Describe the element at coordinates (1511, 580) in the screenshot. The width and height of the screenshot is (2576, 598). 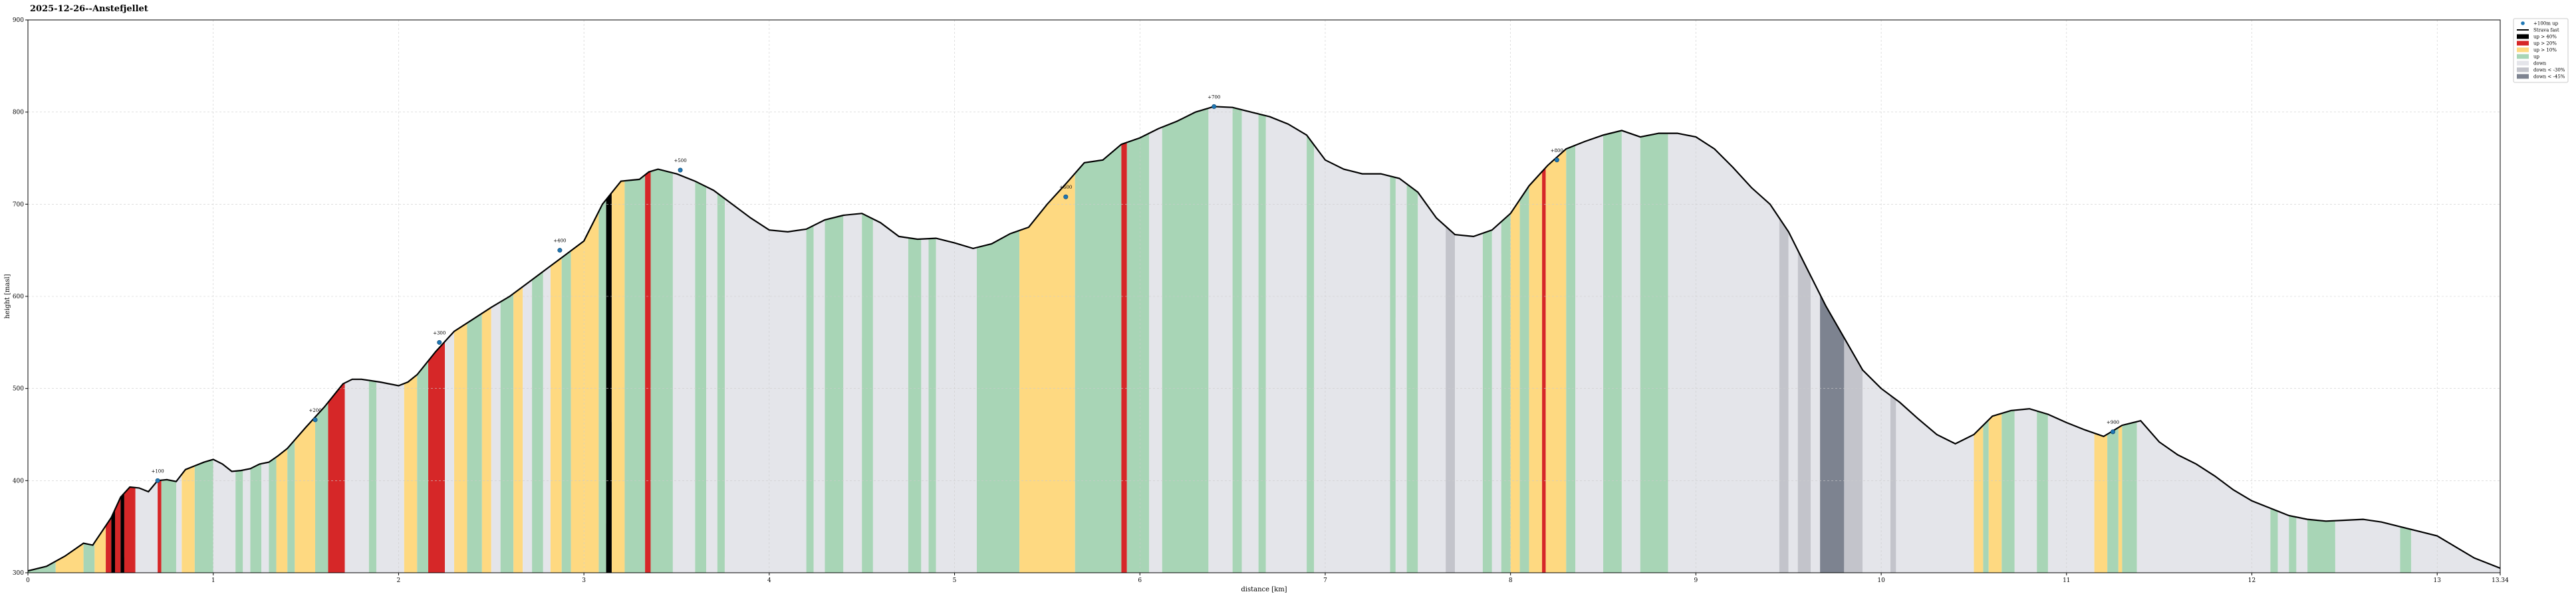
I see `x-tick-label: 8` at that location.